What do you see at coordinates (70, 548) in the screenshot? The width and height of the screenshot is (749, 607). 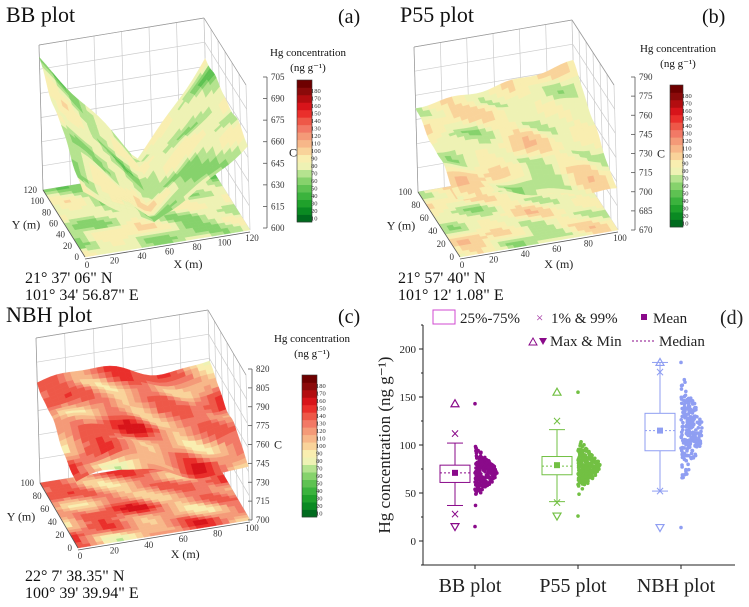 I see `y-tick-label: 0` at bounding box center [70, 548].